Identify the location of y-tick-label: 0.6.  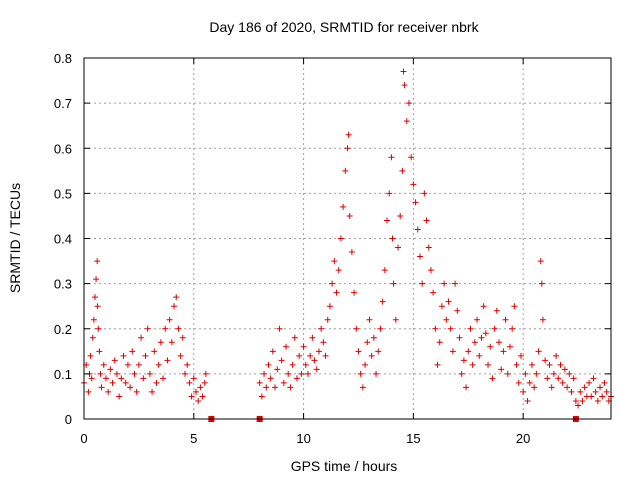
(63, 148).